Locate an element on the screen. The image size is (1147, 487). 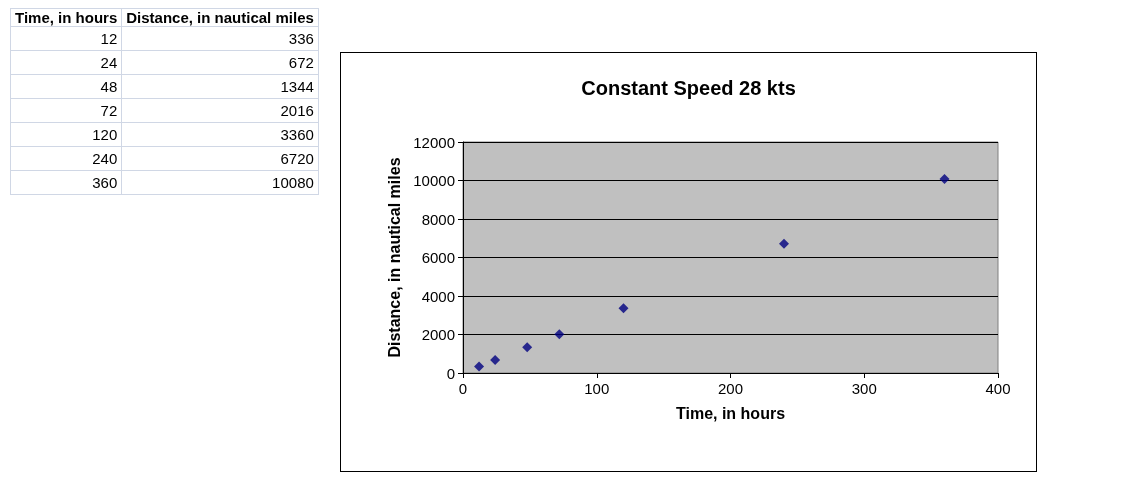
text: 48 is located at coordinates (66, 86).